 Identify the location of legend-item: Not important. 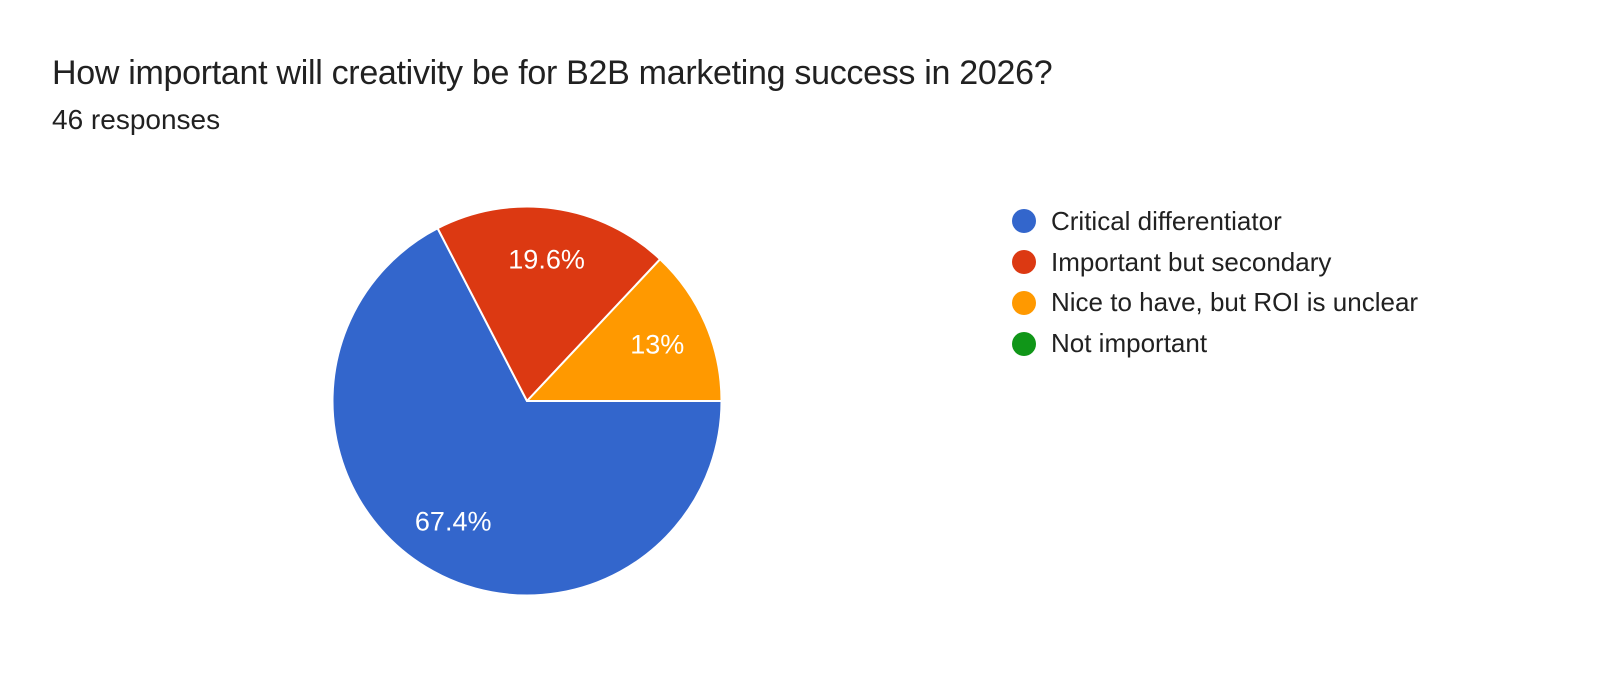
(1215, 343).